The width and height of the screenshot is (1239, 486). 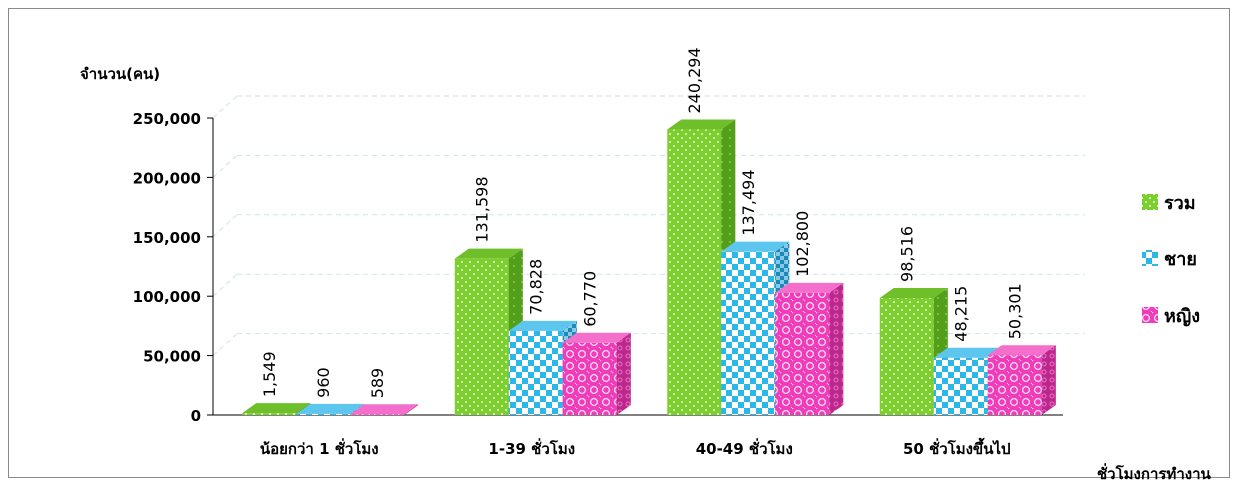 What do you see at coordinates (319, 448) in the screenshot?
I see `x-tick-label: น้อยกว่า 1 ชั่วโมง` at bounding box center [319, 448].